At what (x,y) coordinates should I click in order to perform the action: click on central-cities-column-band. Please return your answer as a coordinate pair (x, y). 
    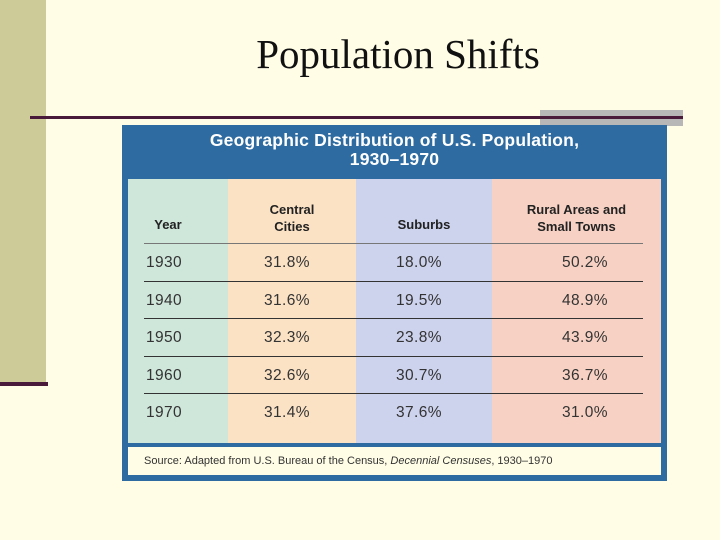
    Looking at the image, I should click on (292, 311).